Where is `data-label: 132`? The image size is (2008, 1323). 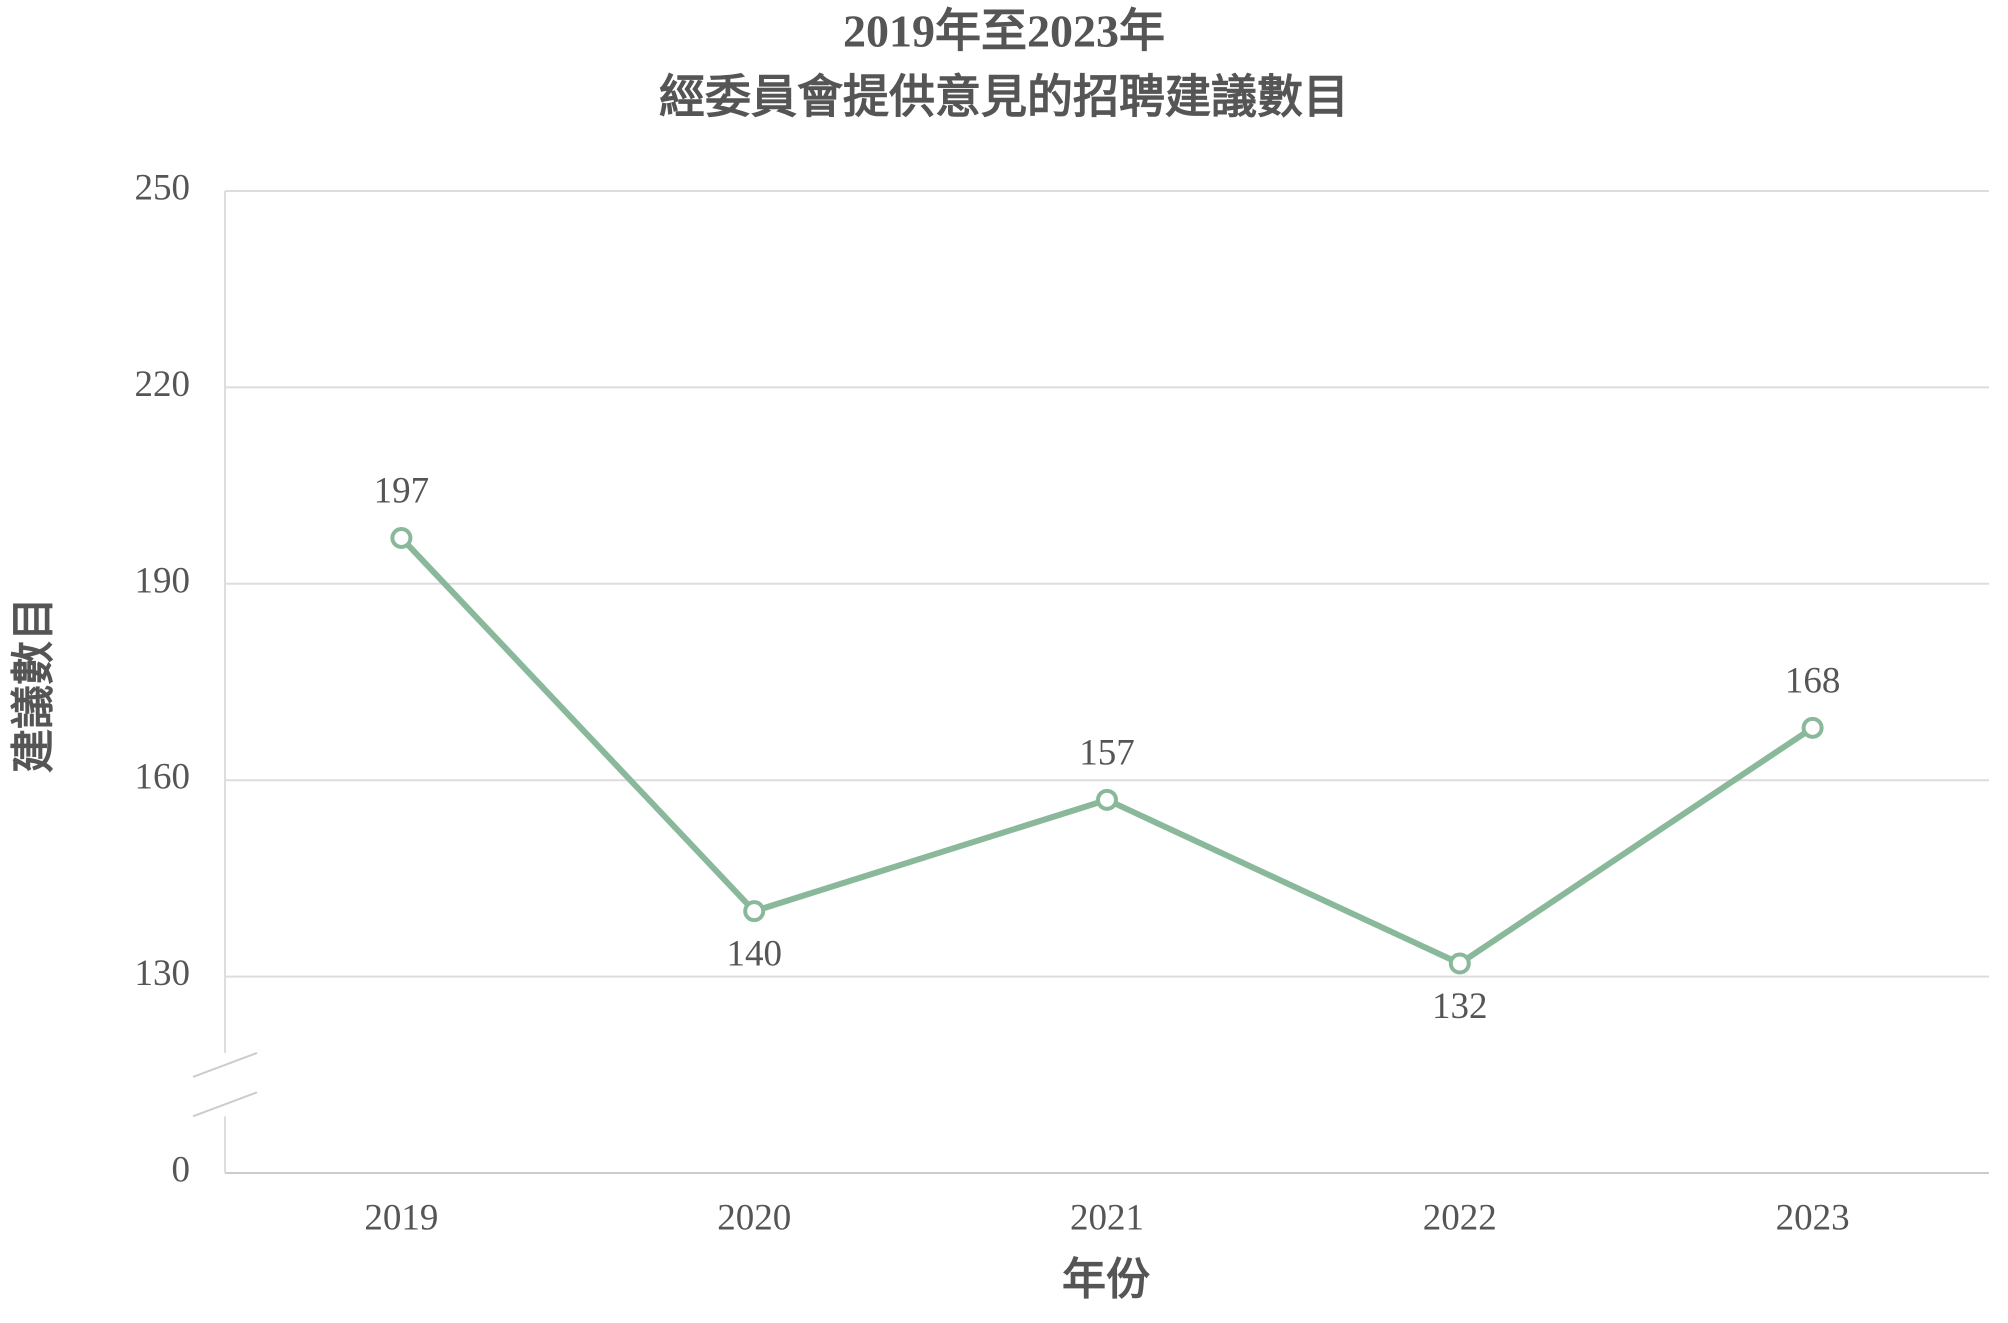
data-label: 132 is located at coordinates (1460, 1006).